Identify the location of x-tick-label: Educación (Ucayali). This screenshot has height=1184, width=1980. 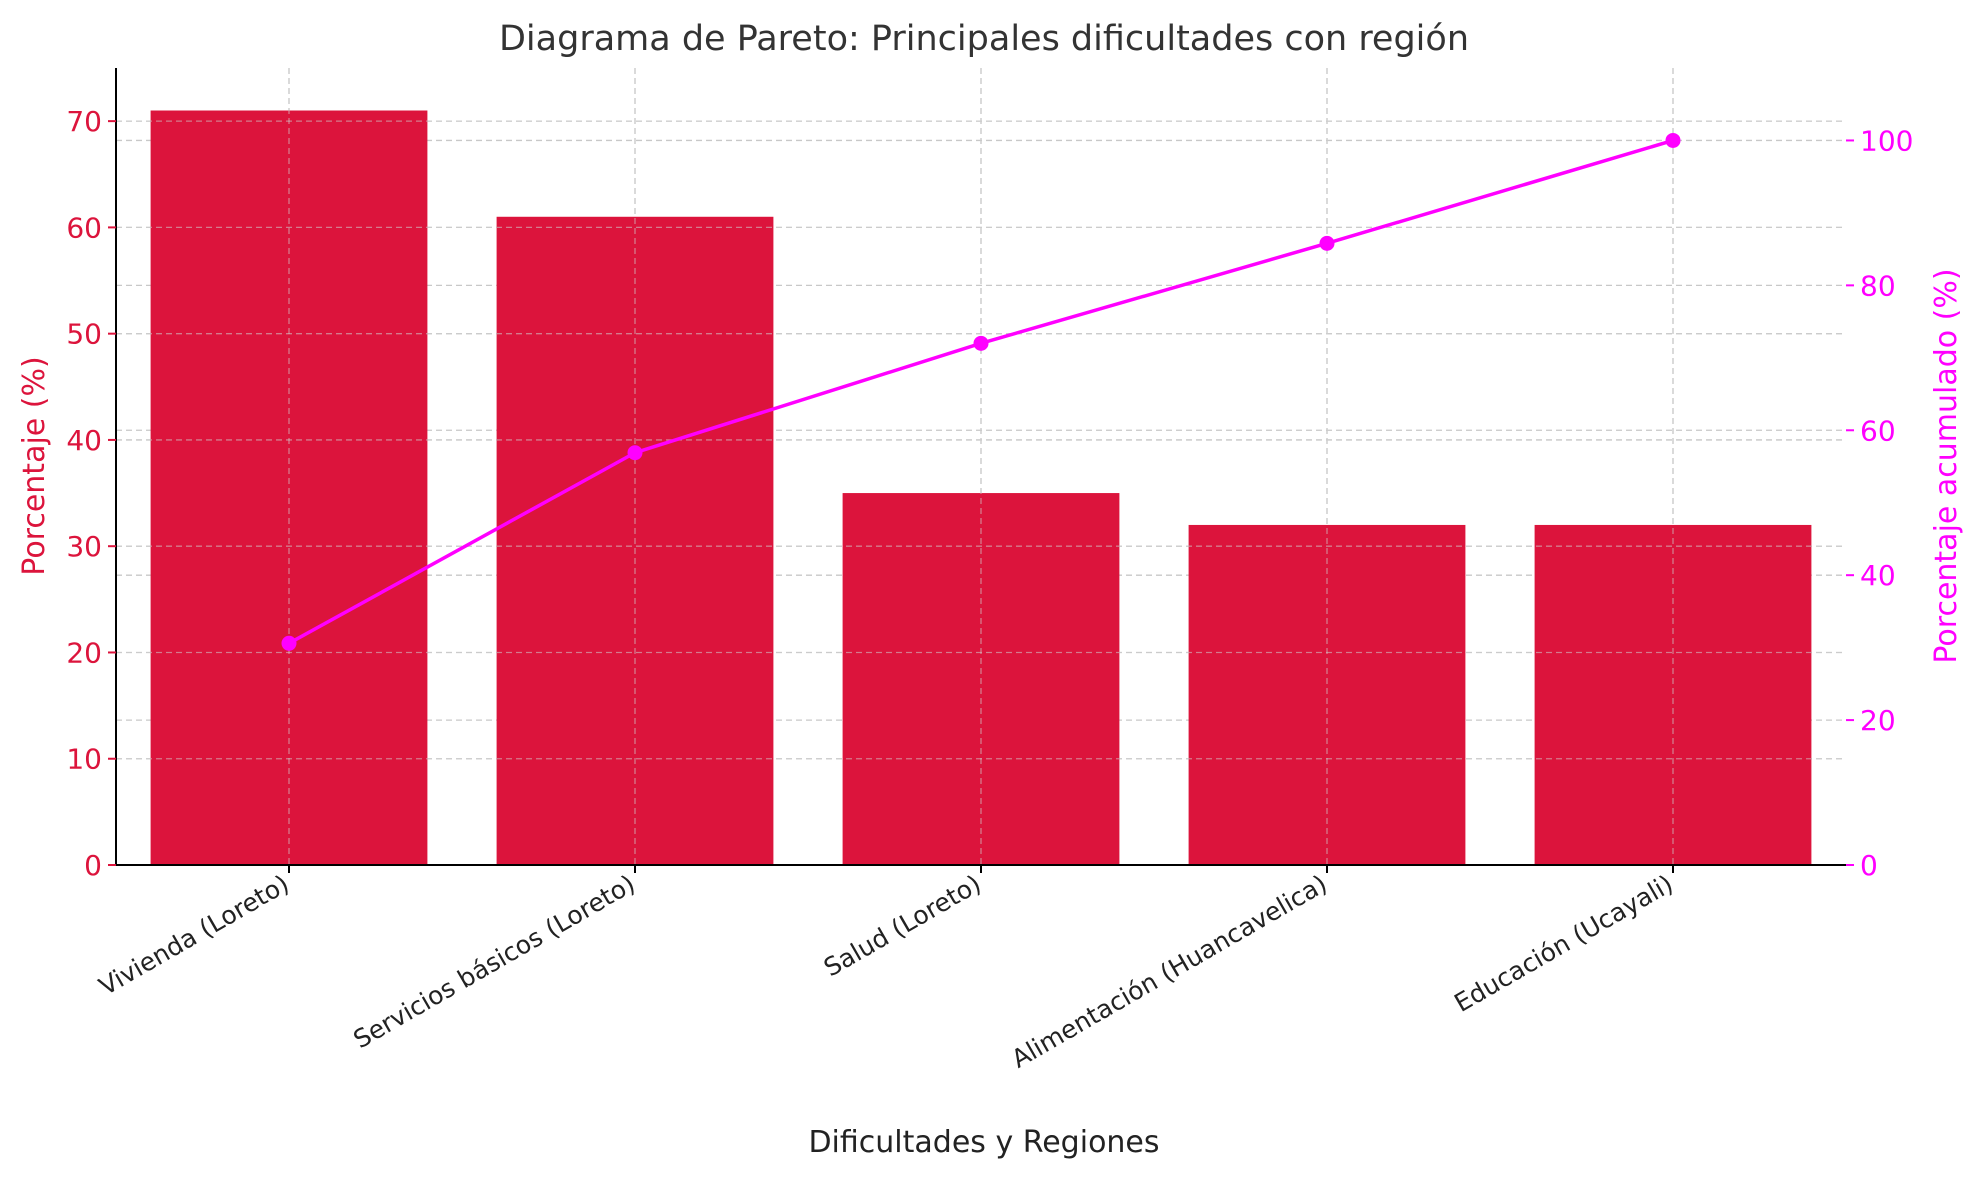
(1563, 943).